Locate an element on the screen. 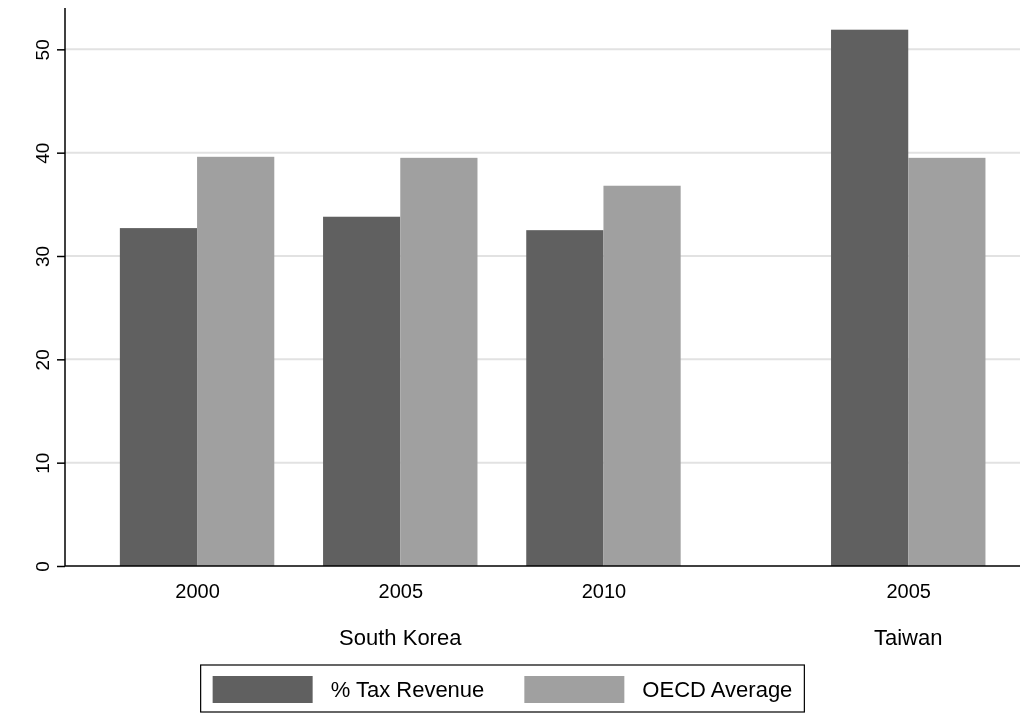 The height and width of the screenshot is (713, 1022). y-tick-label: 20 is located at coordinates (42, 360).